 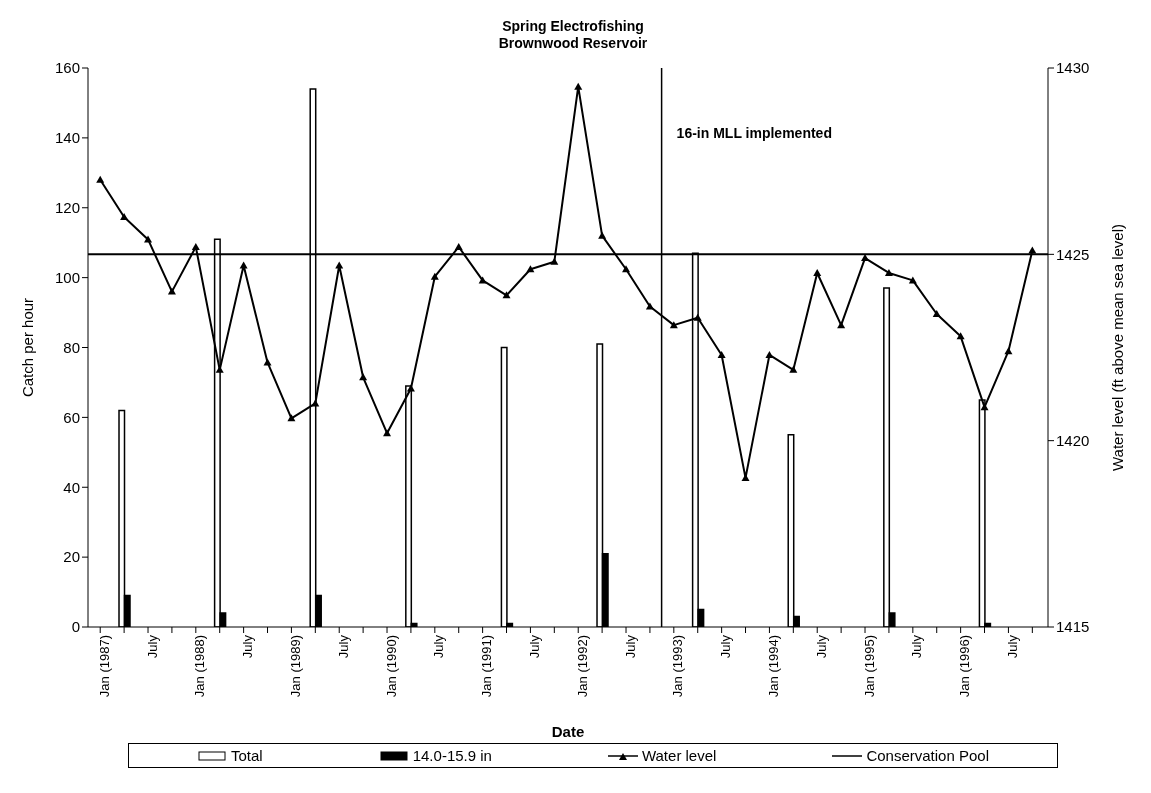 What do you see at coordinates (452, 755) in the screenshot?
I see `legend-label: 14.0-15.9 in` at bounding box center [452, 755].